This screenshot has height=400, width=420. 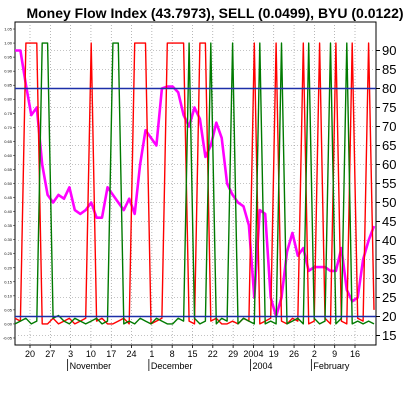 What do you see at coordinates (151, 354) in the screenshot?
I see `x-tick-label: 1` at bounding box center [151, 354].